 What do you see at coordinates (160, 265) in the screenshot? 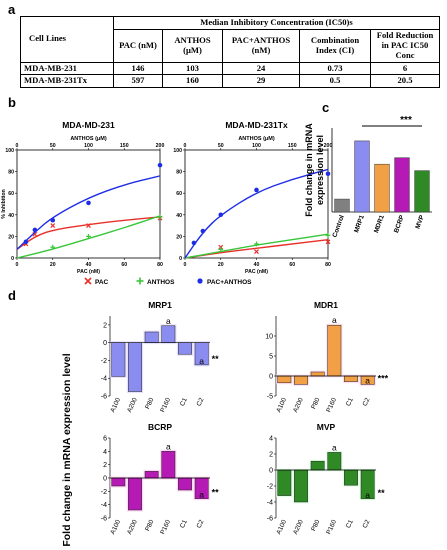
I see `x-tick-label: 80` at bounding box center [160, 265].